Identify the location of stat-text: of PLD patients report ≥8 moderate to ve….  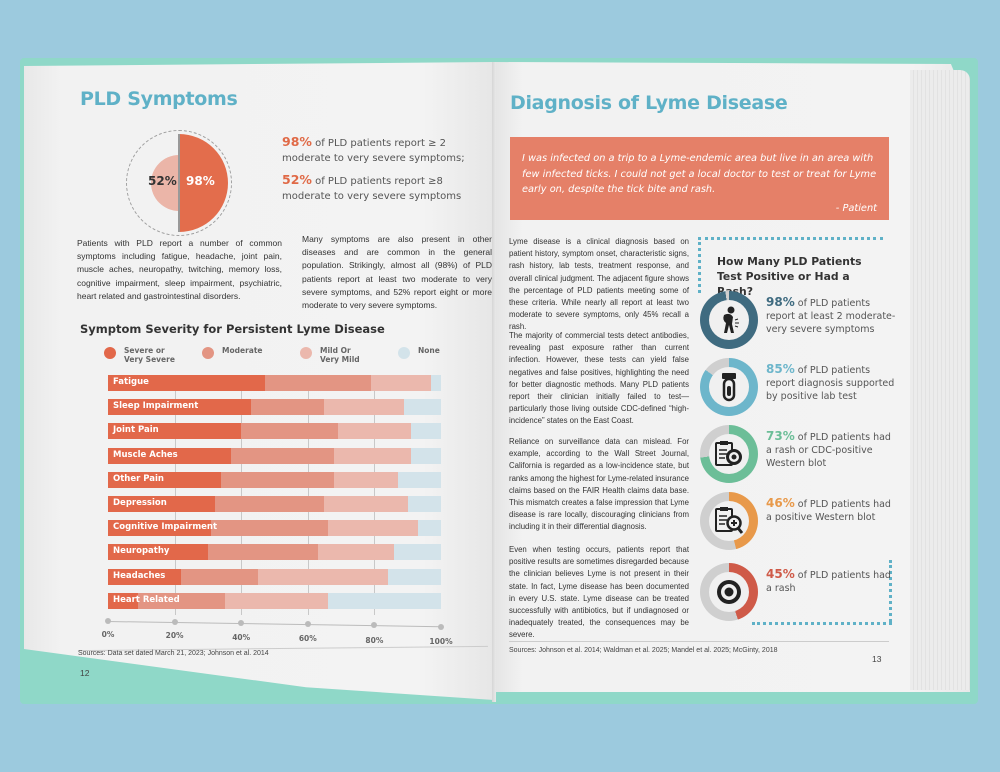
(372, 189).